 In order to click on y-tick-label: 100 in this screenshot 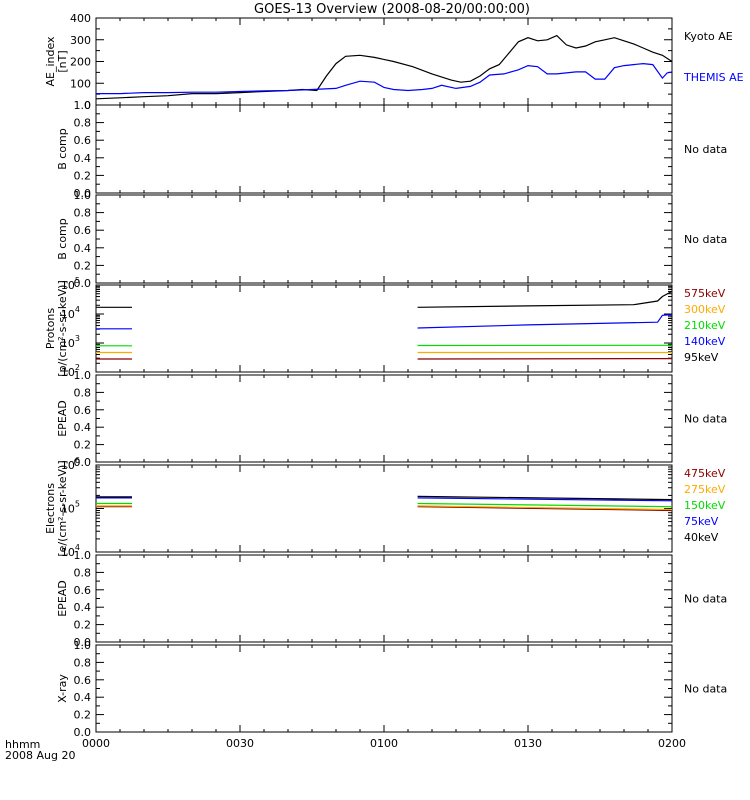, I will do `click(80, 83)`.